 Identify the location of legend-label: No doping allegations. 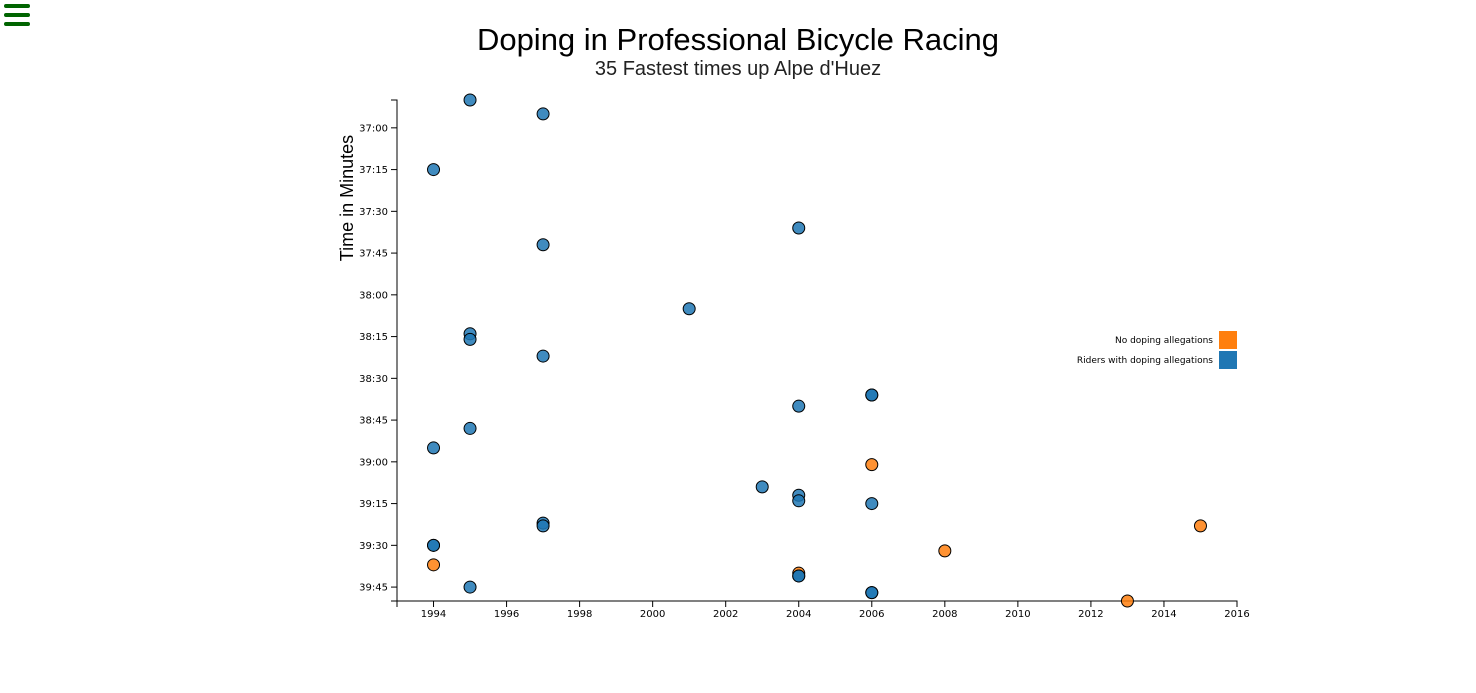
(1164, 341).